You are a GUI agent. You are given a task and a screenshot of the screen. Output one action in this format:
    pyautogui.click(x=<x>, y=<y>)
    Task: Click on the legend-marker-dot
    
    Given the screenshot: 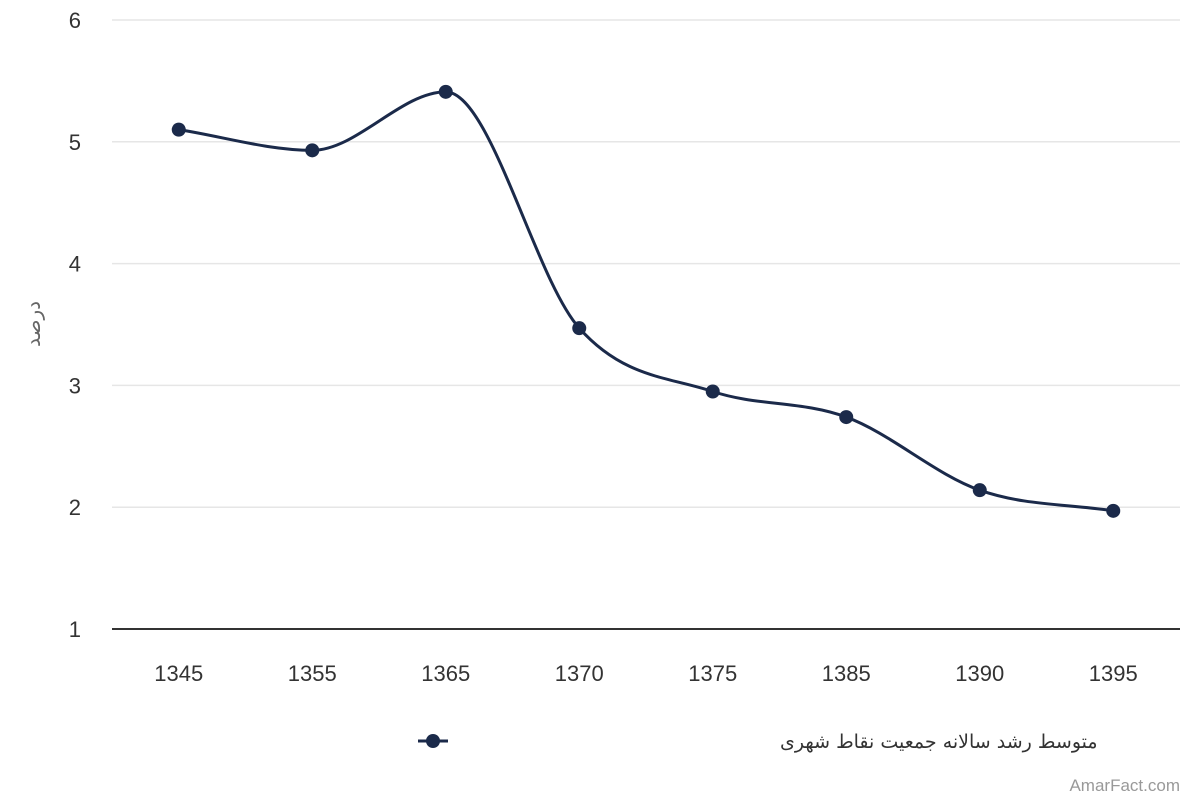 What is the action you would take?
    pyautogui.click(x=433, y=741)
    